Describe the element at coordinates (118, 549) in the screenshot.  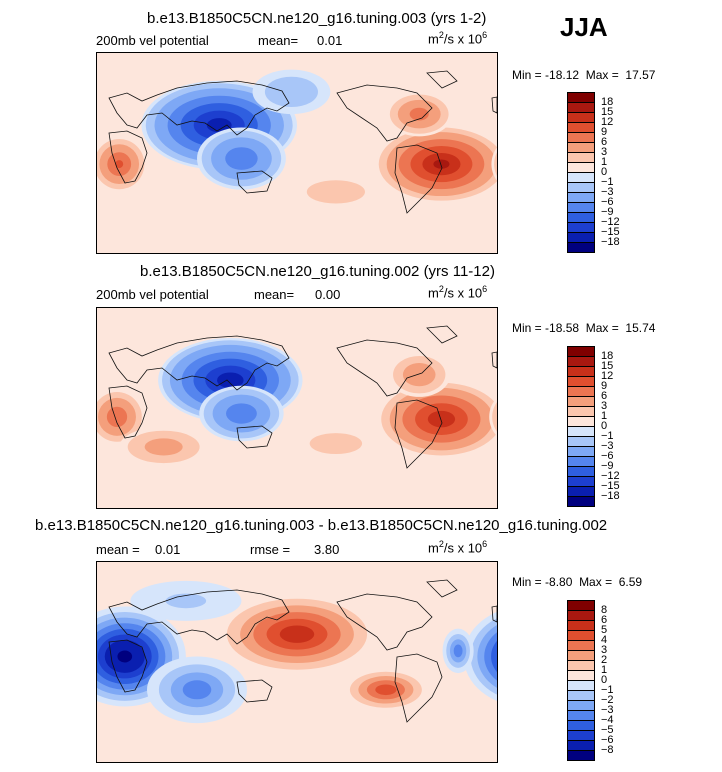
I see `panel-3-mean-label: mean =` at that location.